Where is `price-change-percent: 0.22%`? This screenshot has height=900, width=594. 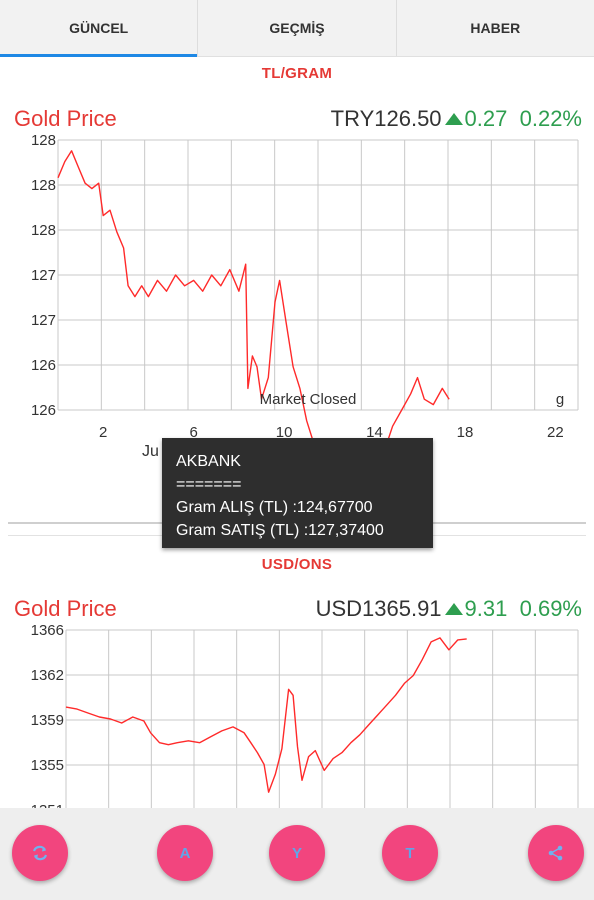
price-change-percent: 0.22% is located at coordinates (550, 118).